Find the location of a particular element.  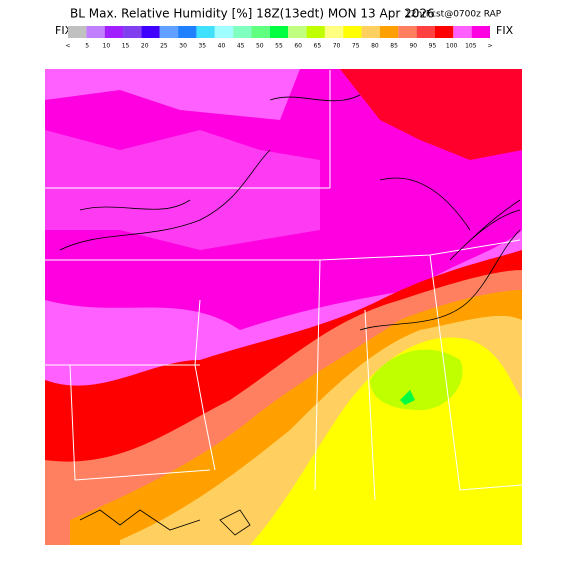

subtitle: 12hrFcst@0700z RAP is located at coordinates (453, 15).